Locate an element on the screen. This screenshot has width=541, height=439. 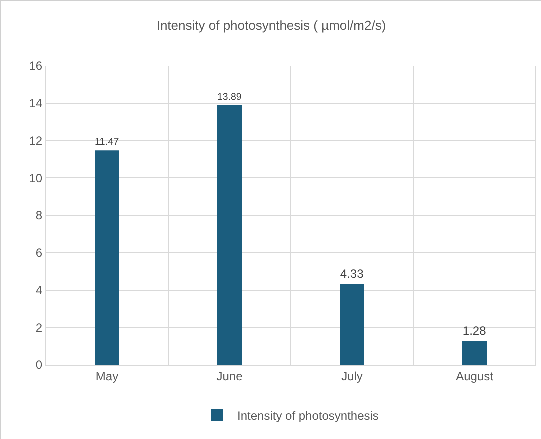
data-label: 1.28 is located at coordinates (474, 331).